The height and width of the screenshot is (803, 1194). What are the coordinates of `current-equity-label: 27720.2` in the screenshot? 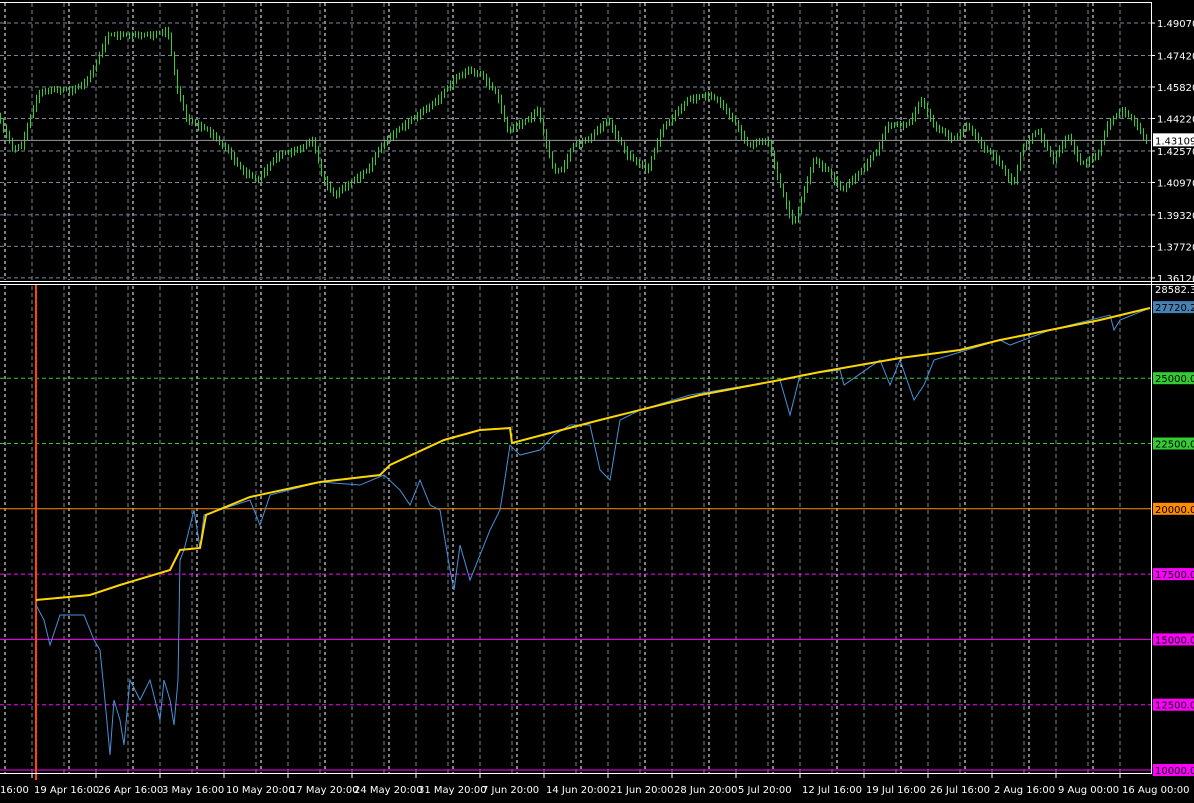 It's located at (1174, 308).